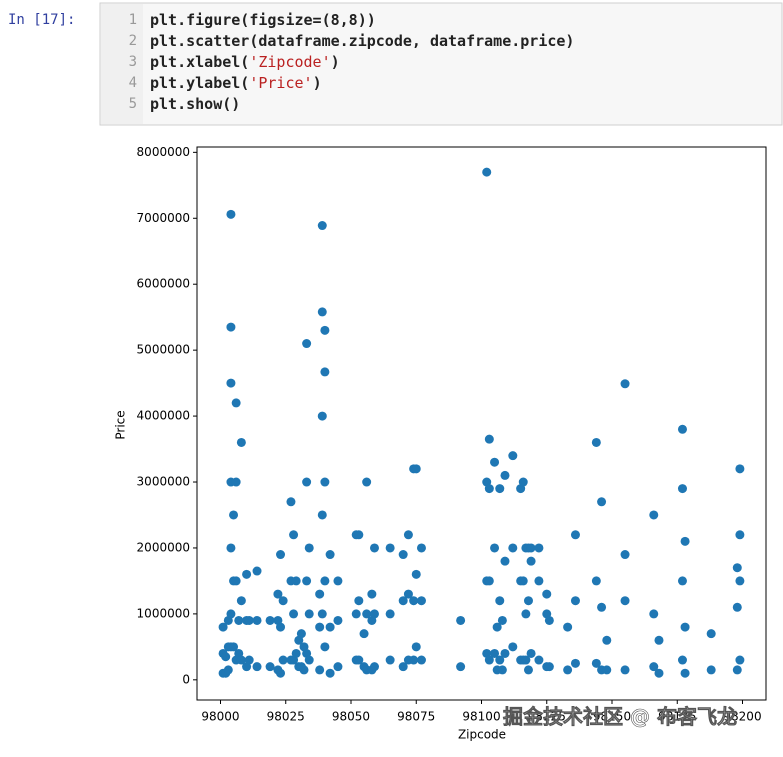 This screenshot has height=757, width=783. Describe the element at coordinates (163, 482) in the screenshot. I see `y-tick-label: 3000000` at that location.